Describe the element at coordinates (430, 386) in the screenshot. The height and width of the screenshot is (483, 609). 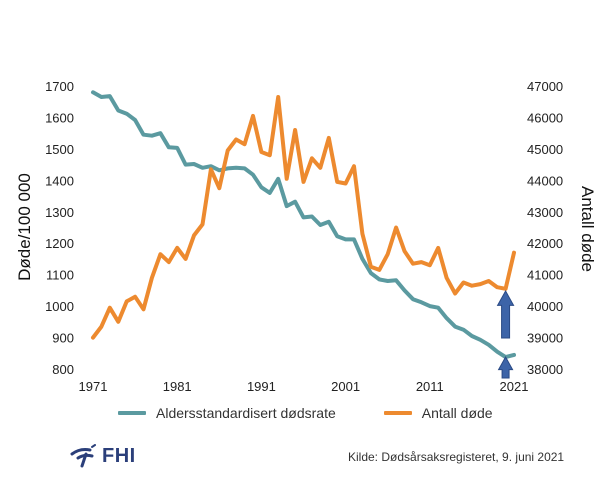
I see `x-tick-label: 2011` at that location.